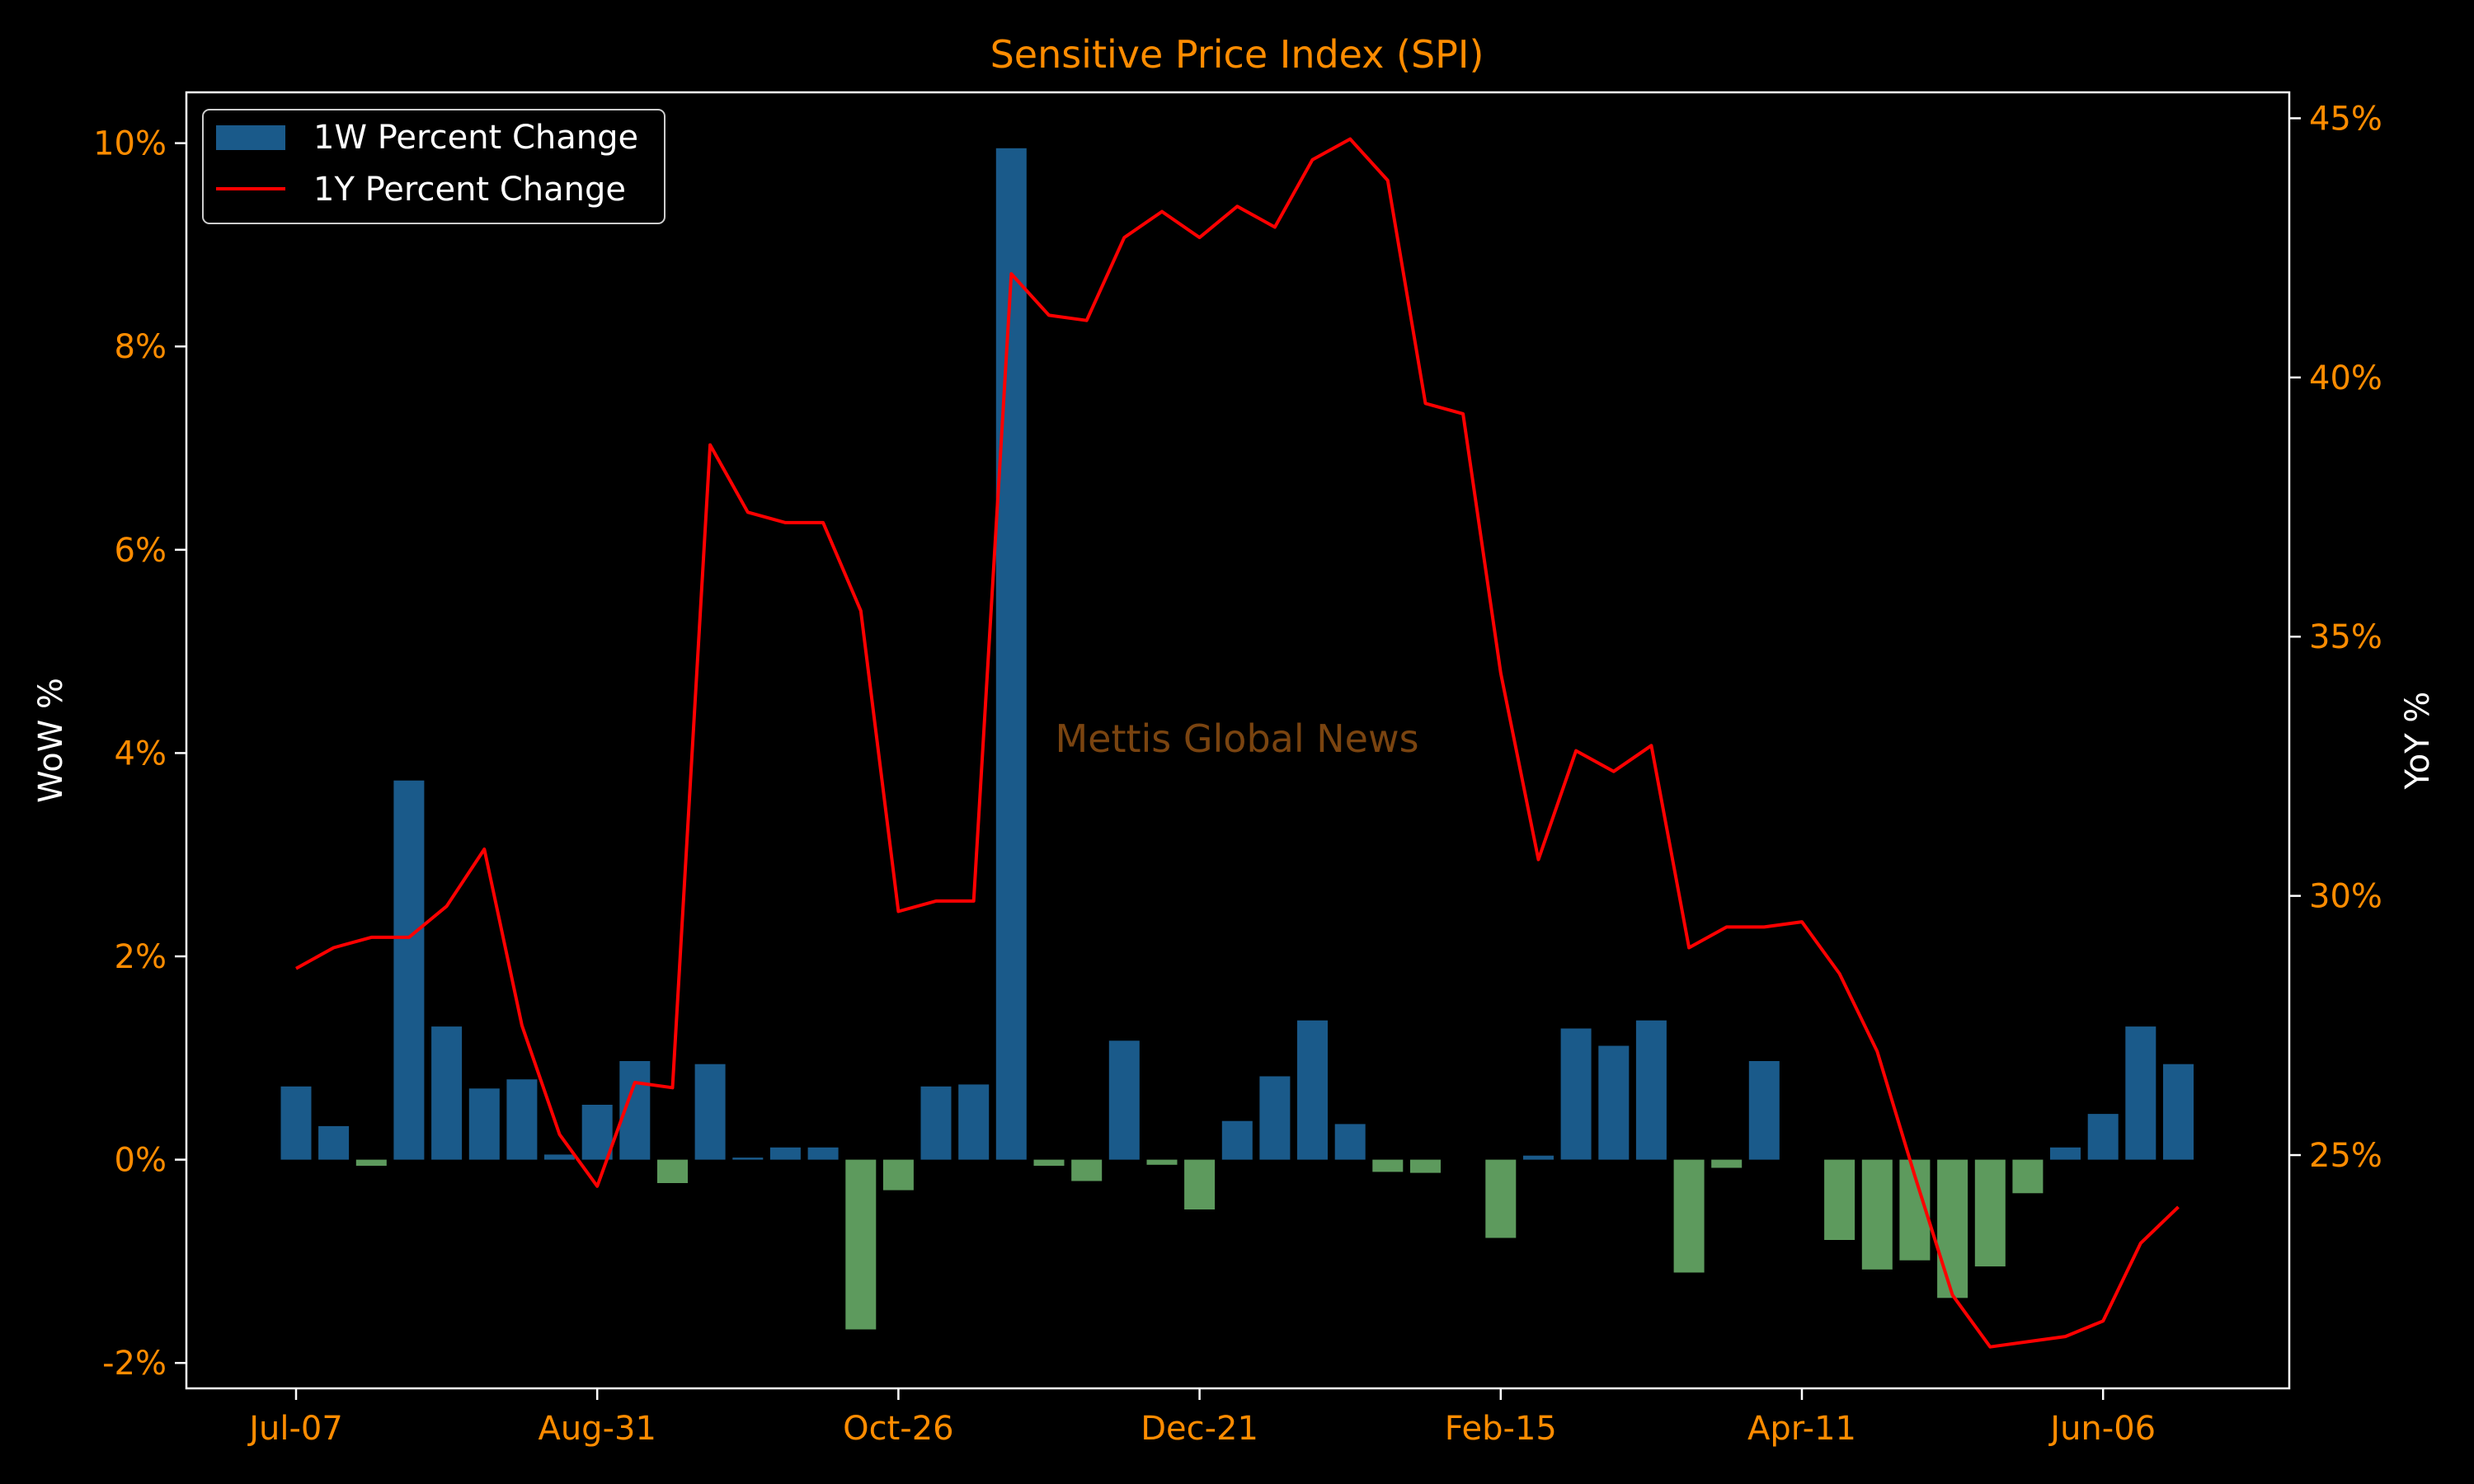 This screenshot has height=1484, width=2474. Describe the element at coordinates (250, 137) in the screenshot. I see `legend-swatch-bar` at that location.